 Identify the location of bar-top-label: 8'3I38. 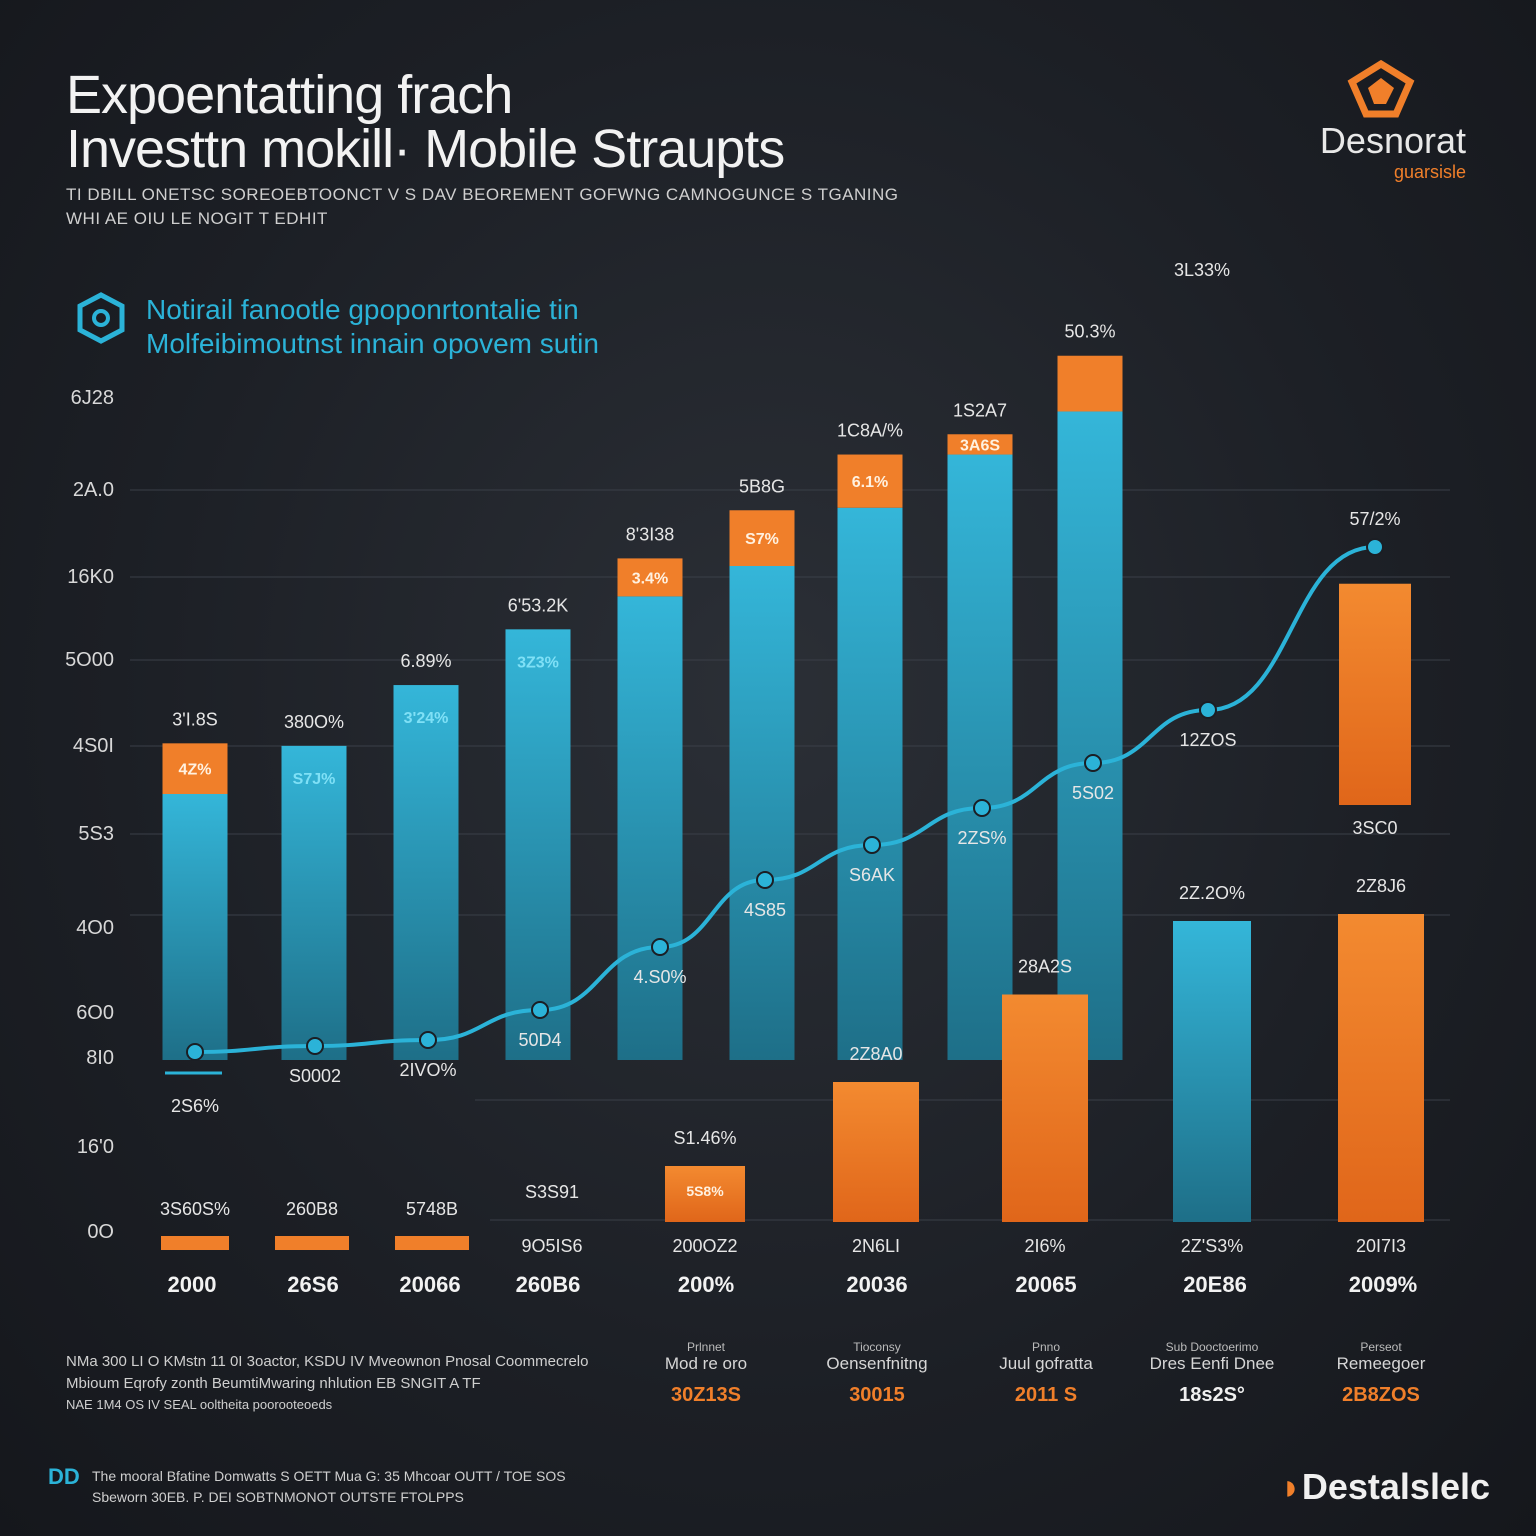
(650, 534).